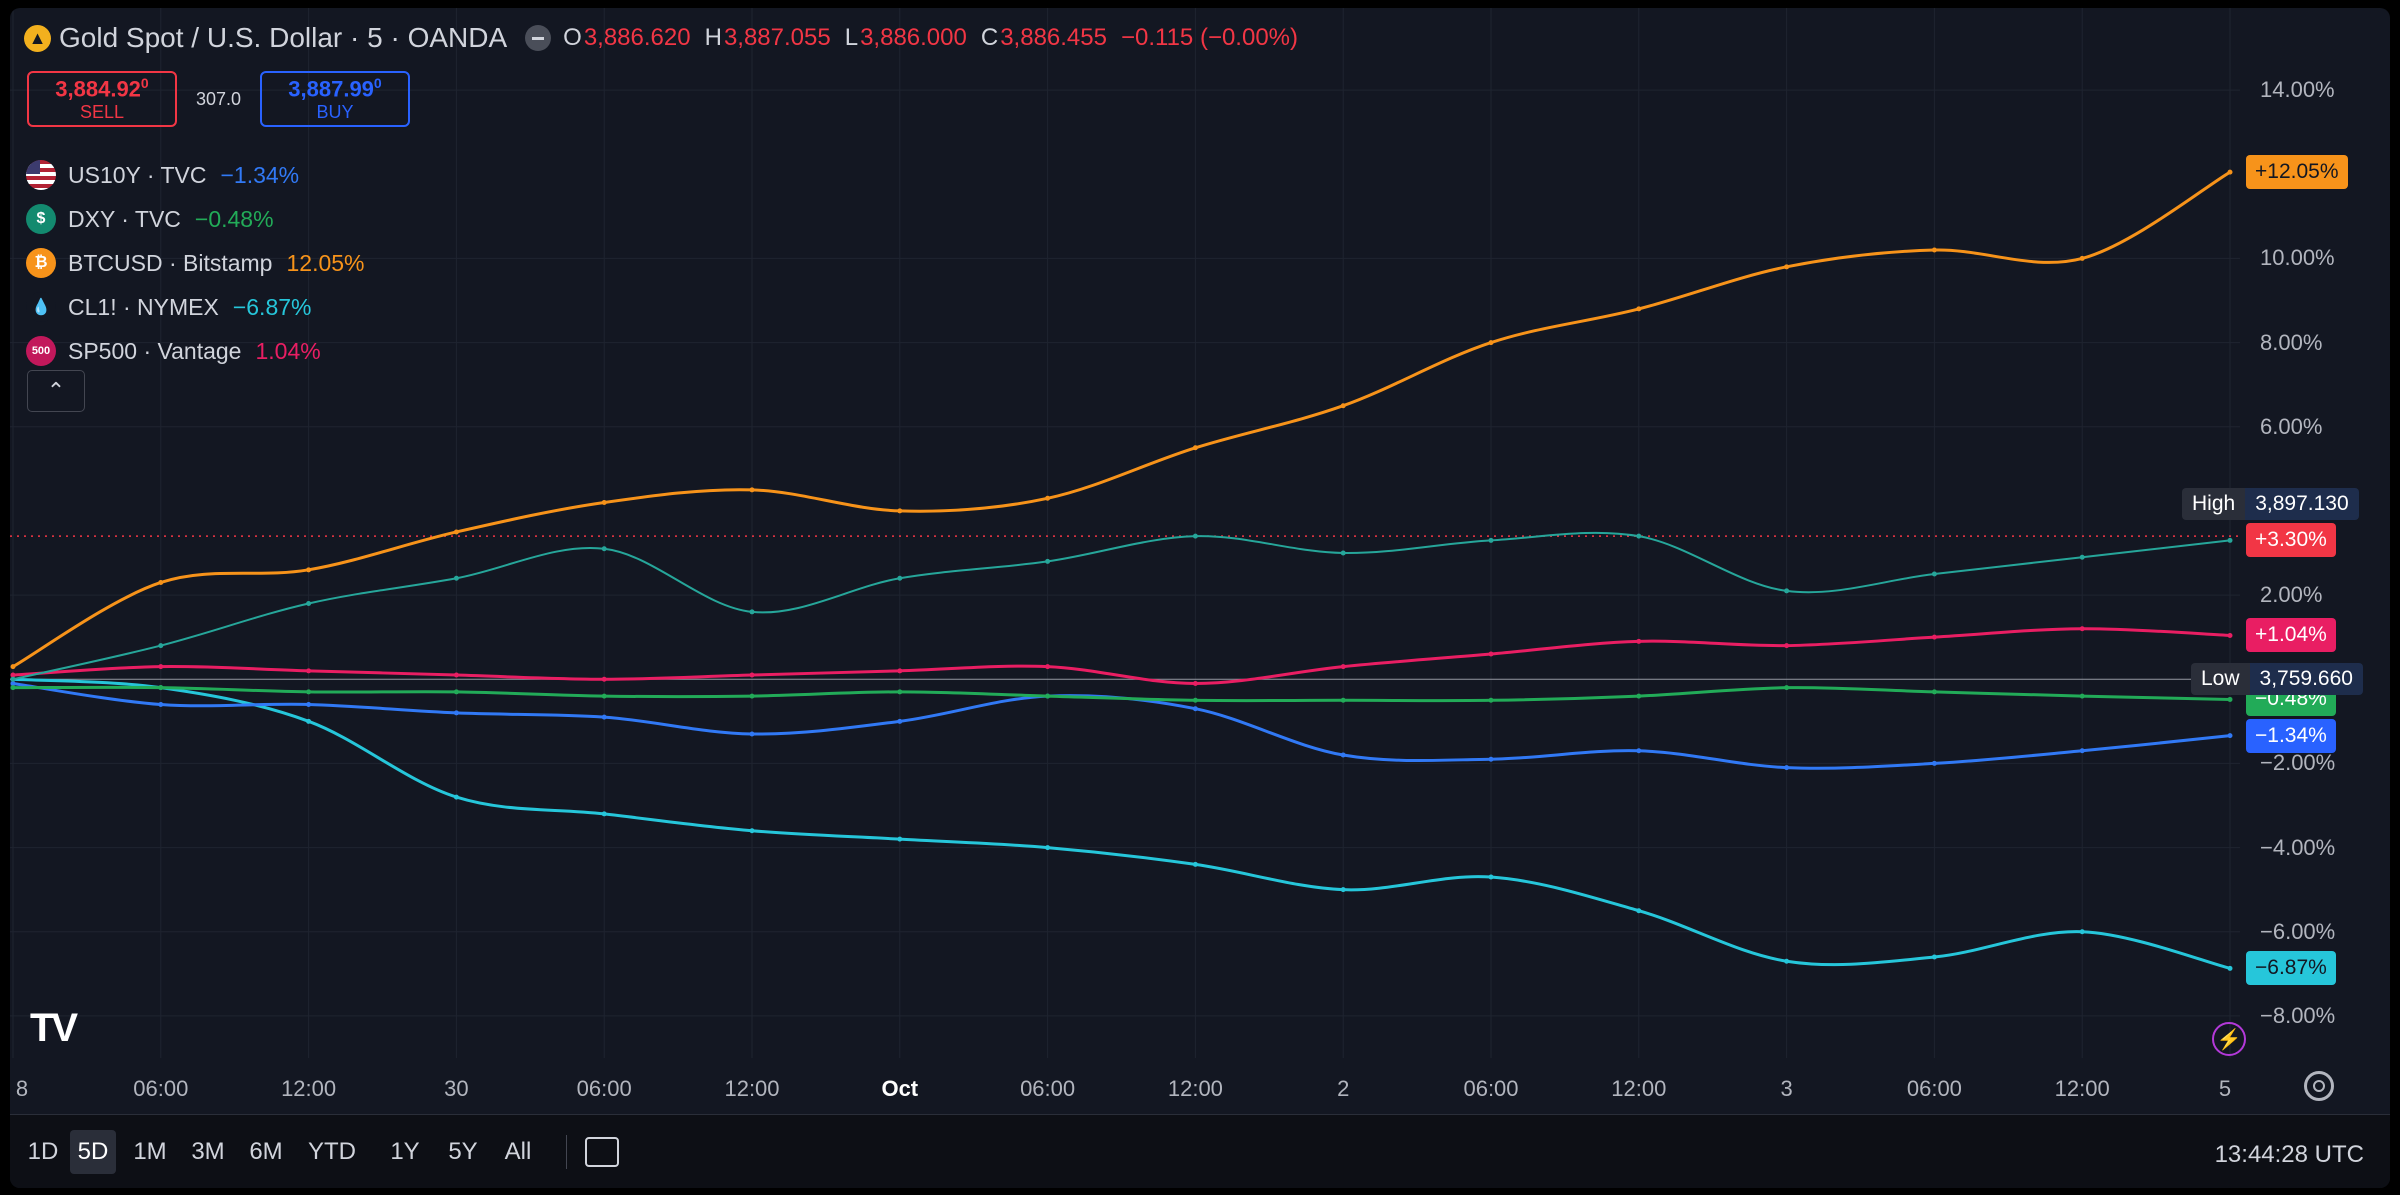  Describe the element at coordinates (266, 1151) in the screenshot. I see `timeframe-6m: 6M` at that location.